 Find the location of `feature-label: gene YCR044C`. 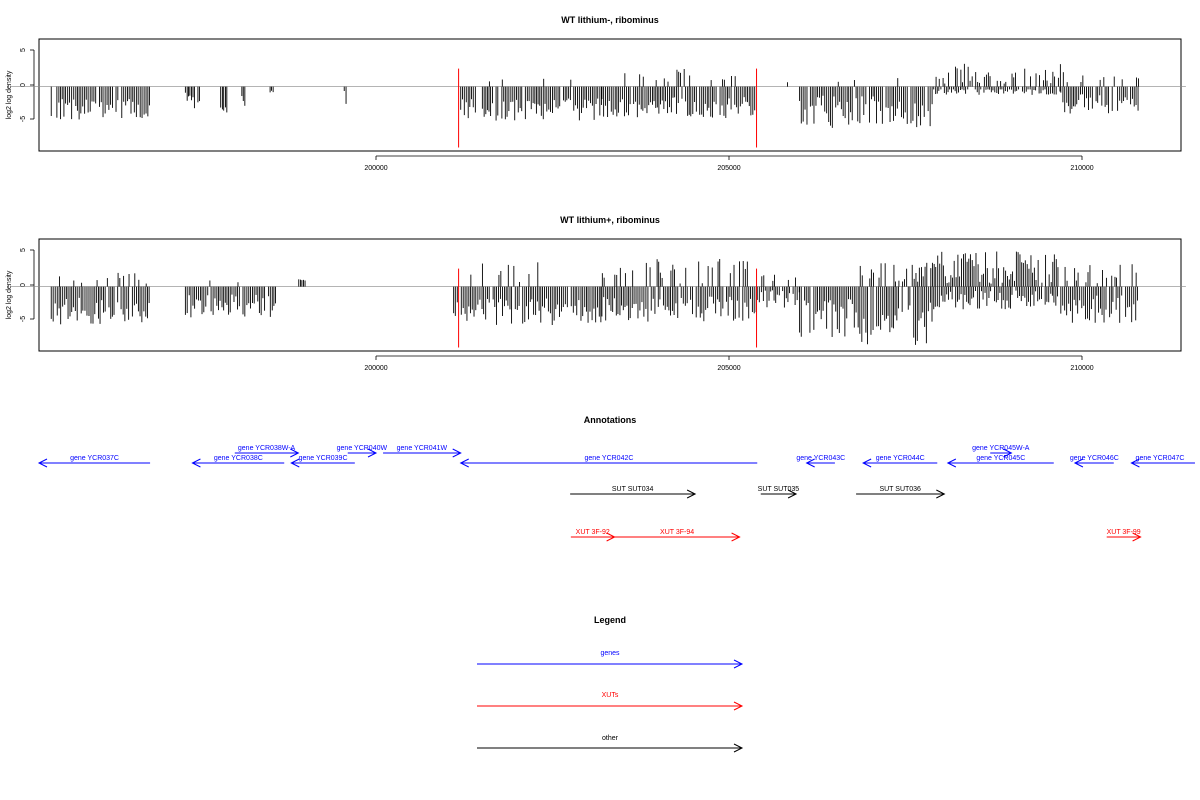

feature-label: gene YCR044C is located at coordinates (900, 458).